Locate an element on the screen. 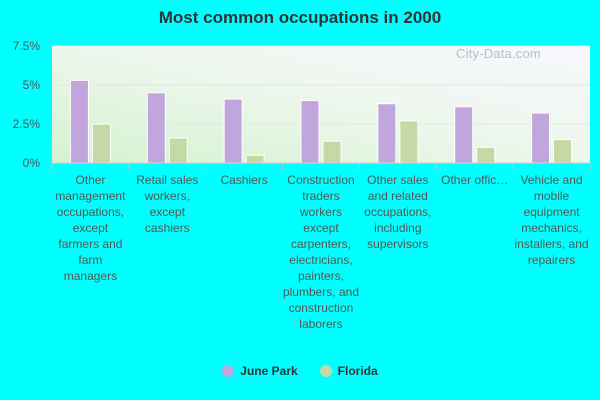  legend: June Park Florida is located at coordinates (300, 371).